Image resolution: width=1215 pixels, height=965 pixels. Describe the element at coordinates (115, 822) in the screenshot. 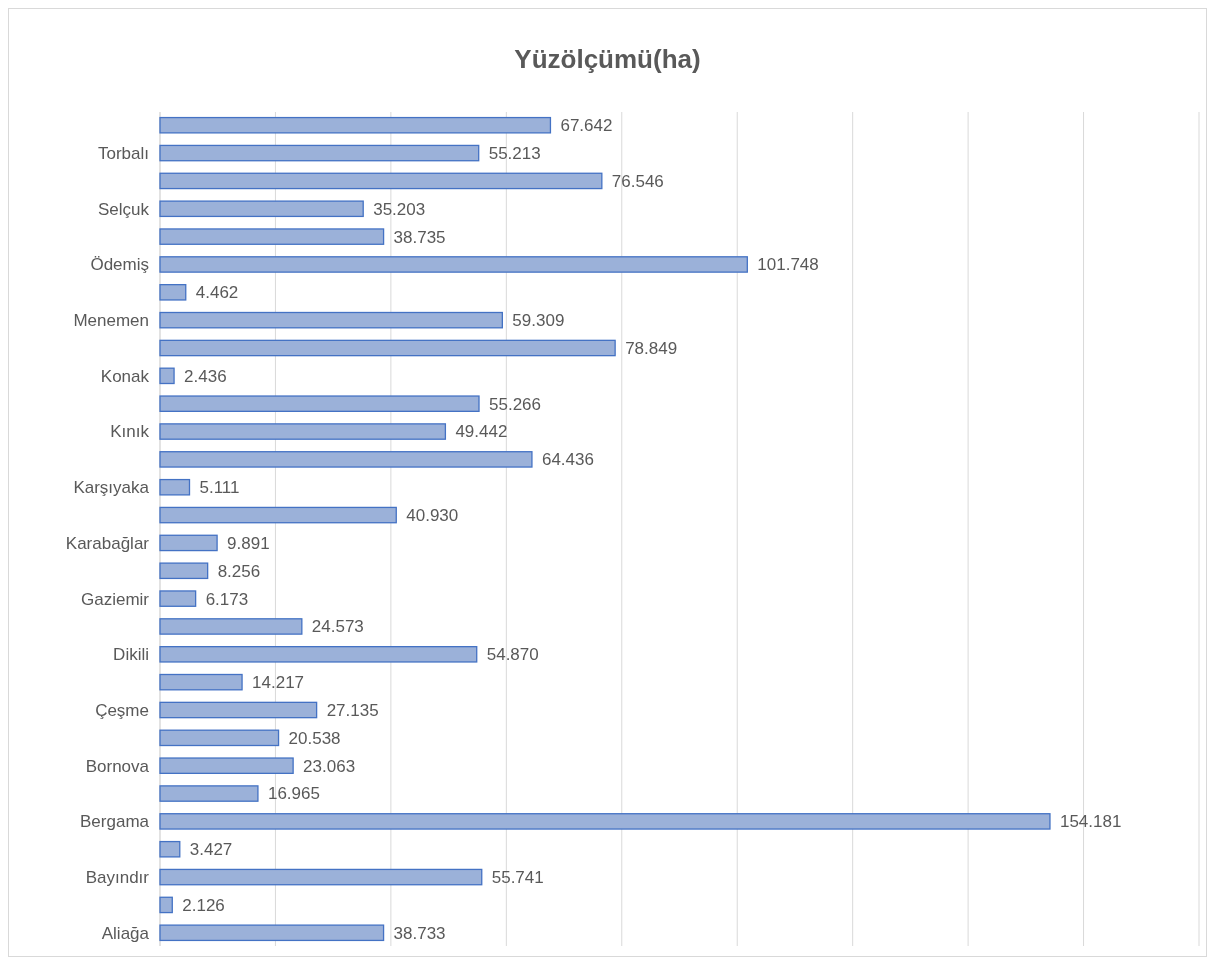

I see `y-tick-label: Bergama` at that location.